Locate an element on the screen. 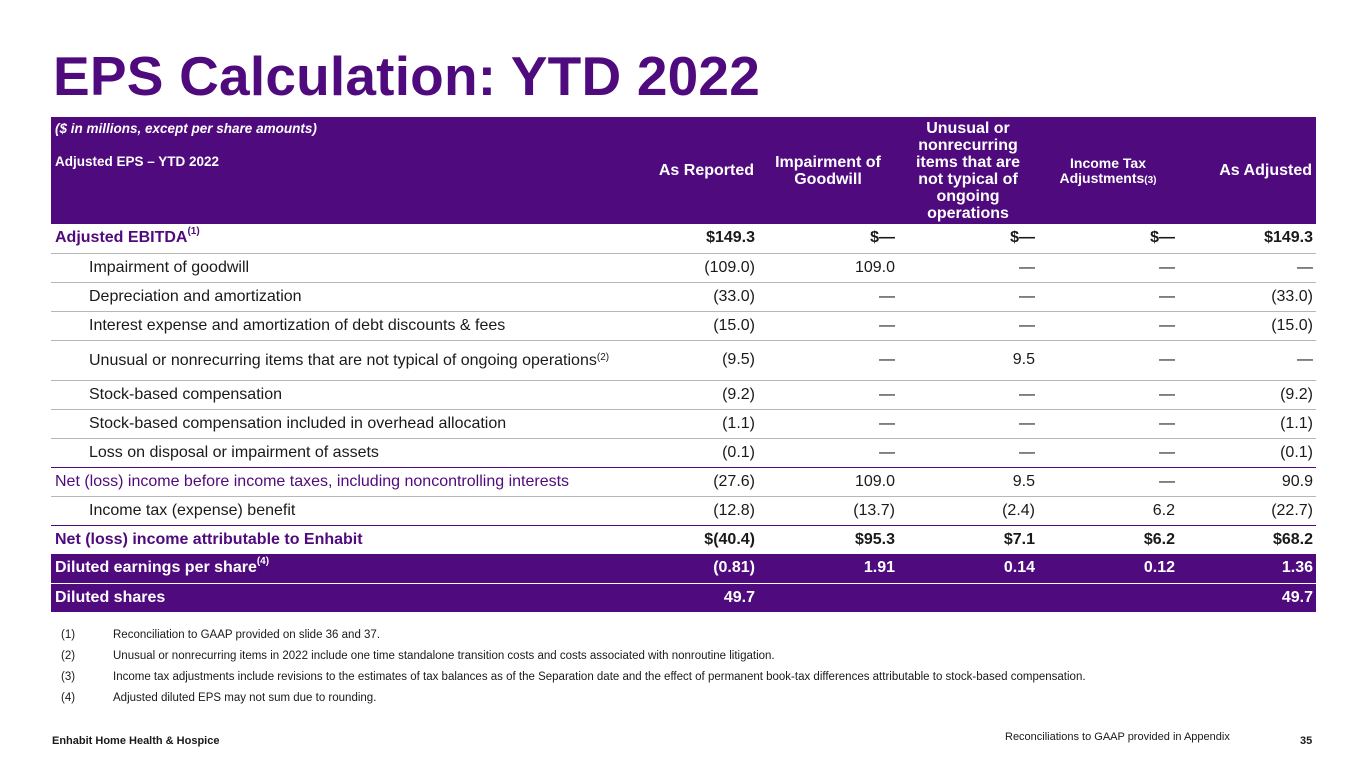 The width and height of the screenshot is (1365, 768). cell-unusual: 0.14 is located at coordinates (968, 568).